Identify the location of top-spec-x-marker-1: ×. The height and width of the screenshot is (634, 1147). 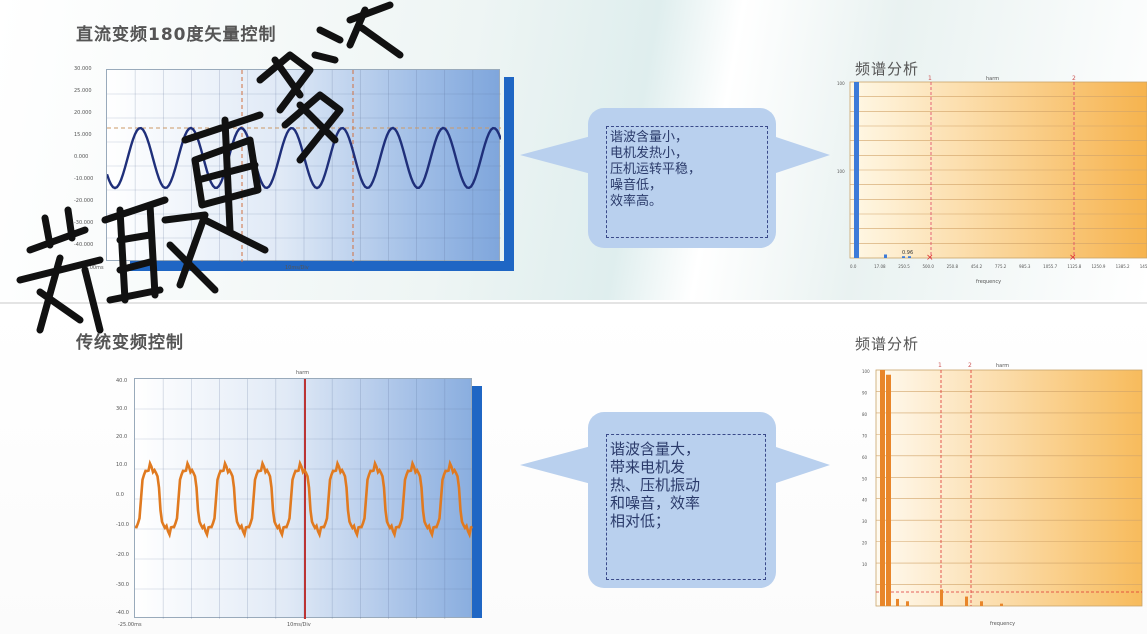
(930, 258).